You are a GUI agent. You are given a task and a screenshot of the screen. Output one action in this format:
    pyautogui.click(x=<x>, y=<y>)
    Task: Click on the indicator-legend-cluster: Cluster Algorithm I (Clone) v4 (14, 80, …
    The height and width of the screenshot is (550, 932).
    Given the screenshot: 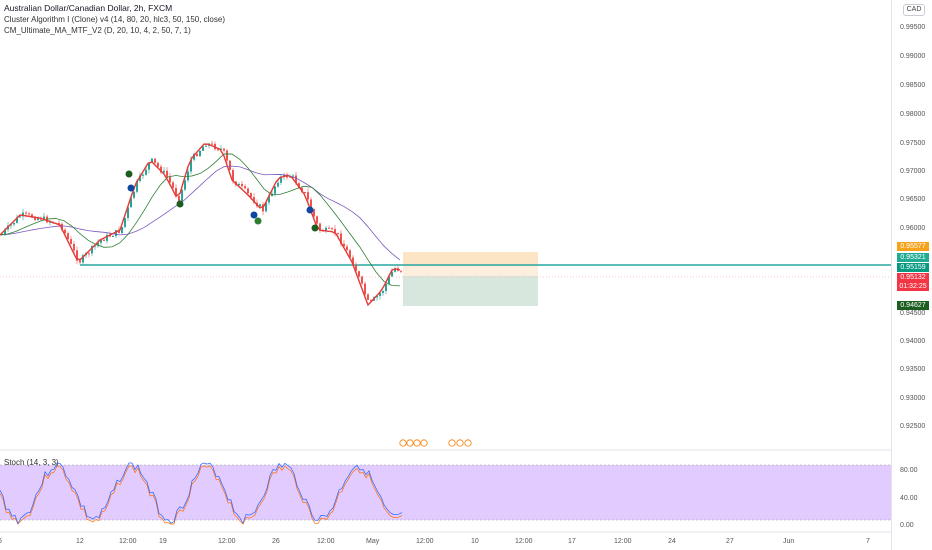 What is the action you would take?
    pyautogui.click(x=114, y=19)
    